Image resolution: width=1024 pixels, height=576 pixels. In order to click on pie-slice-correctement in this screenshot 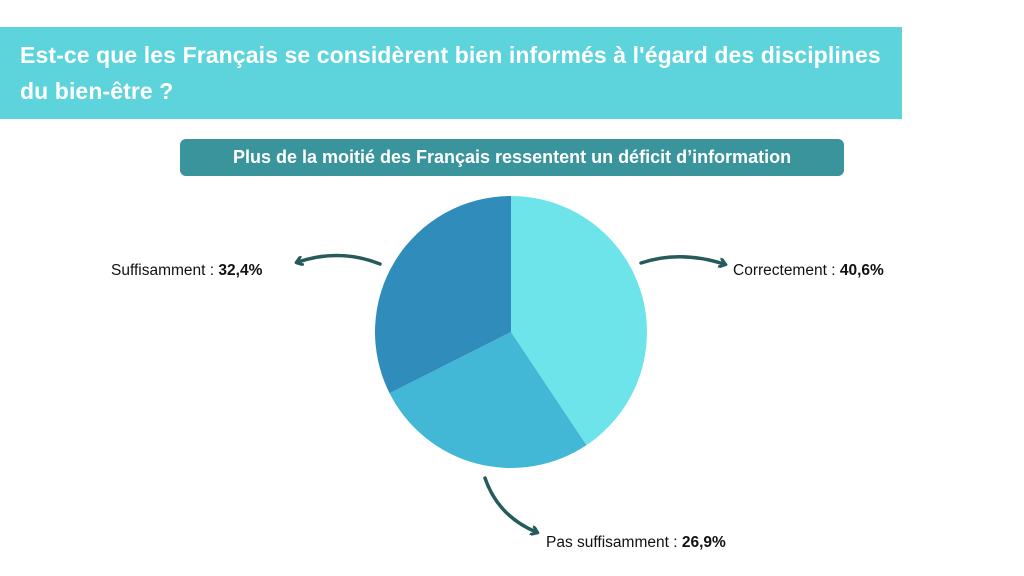, I will do `click(579, 321)`.